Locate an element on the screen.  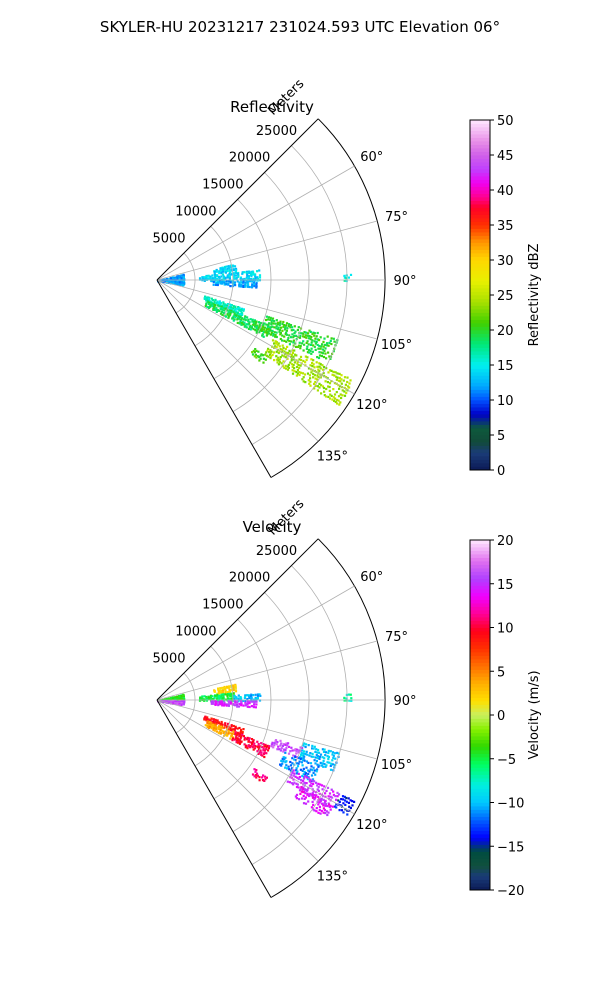
range-circle is located at coordinates (214, 706).